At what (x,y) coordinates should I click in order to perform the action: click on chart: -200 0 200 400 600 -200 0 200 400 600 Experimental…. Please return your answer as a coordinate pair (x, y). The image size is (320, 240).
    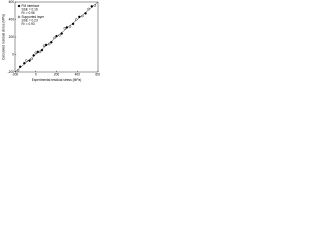
    Looking at the image, I should click on (50, 41).